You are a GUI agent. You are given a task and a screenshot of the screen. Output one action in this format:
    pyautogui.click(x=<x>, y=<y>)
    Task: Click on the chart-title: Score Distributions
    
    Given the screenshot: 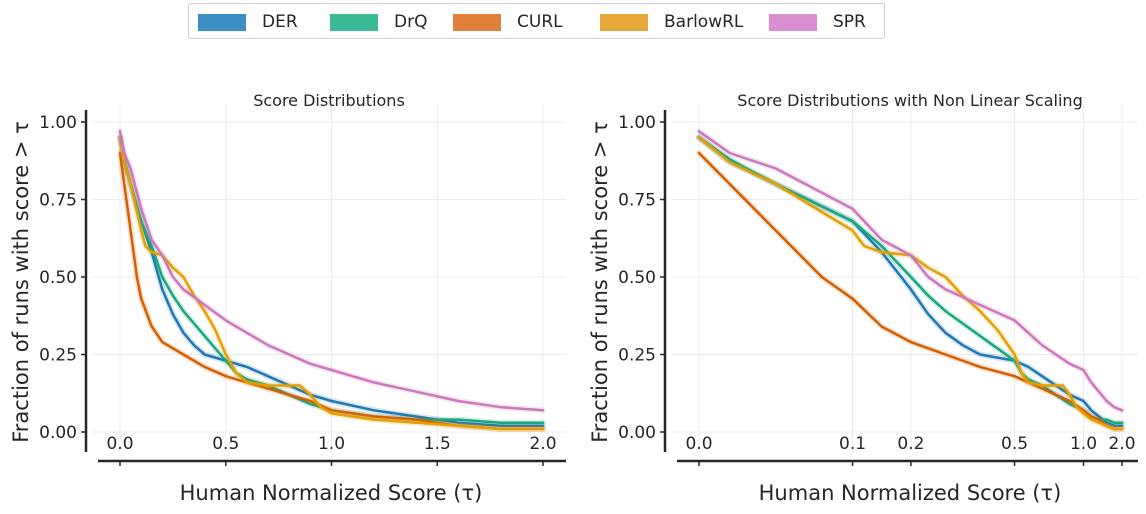 What is the action you would take?
    pyautogui.click(x=329, y=100)
    